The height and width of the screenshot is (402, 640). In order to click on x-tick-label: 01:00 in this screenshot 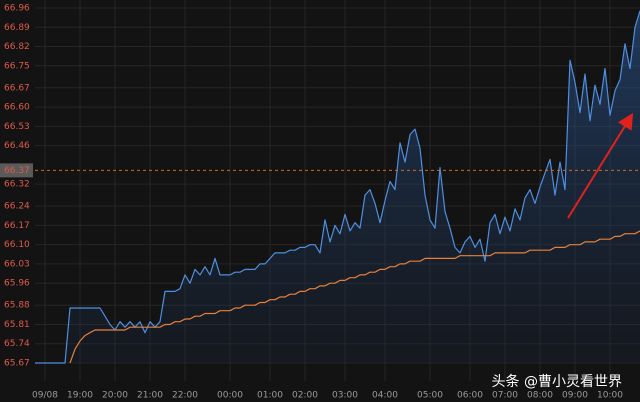, I will do `click(270, 396)`.